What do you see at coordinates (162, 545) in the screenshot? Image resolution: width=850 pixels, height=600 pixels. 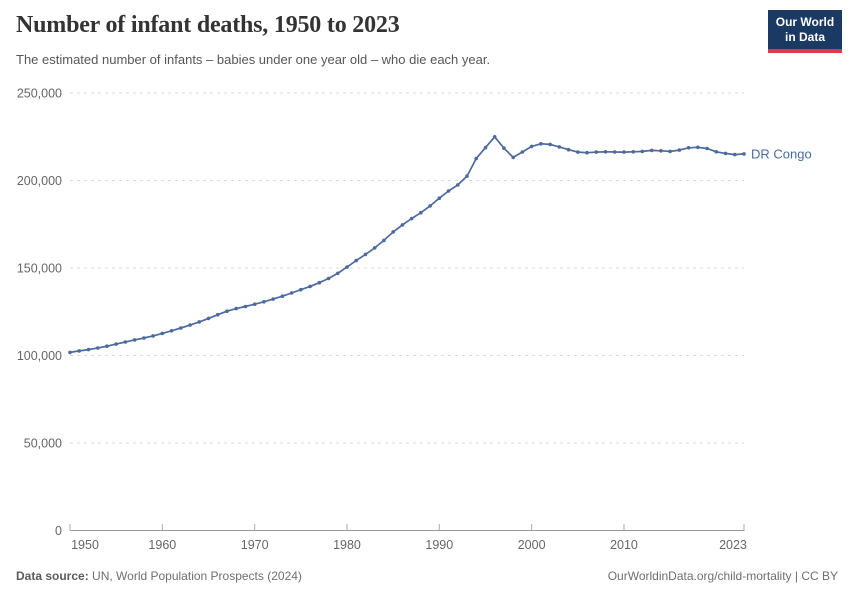 I see `x-axis-tick-label: 1960` at bounding box center [162, 545].